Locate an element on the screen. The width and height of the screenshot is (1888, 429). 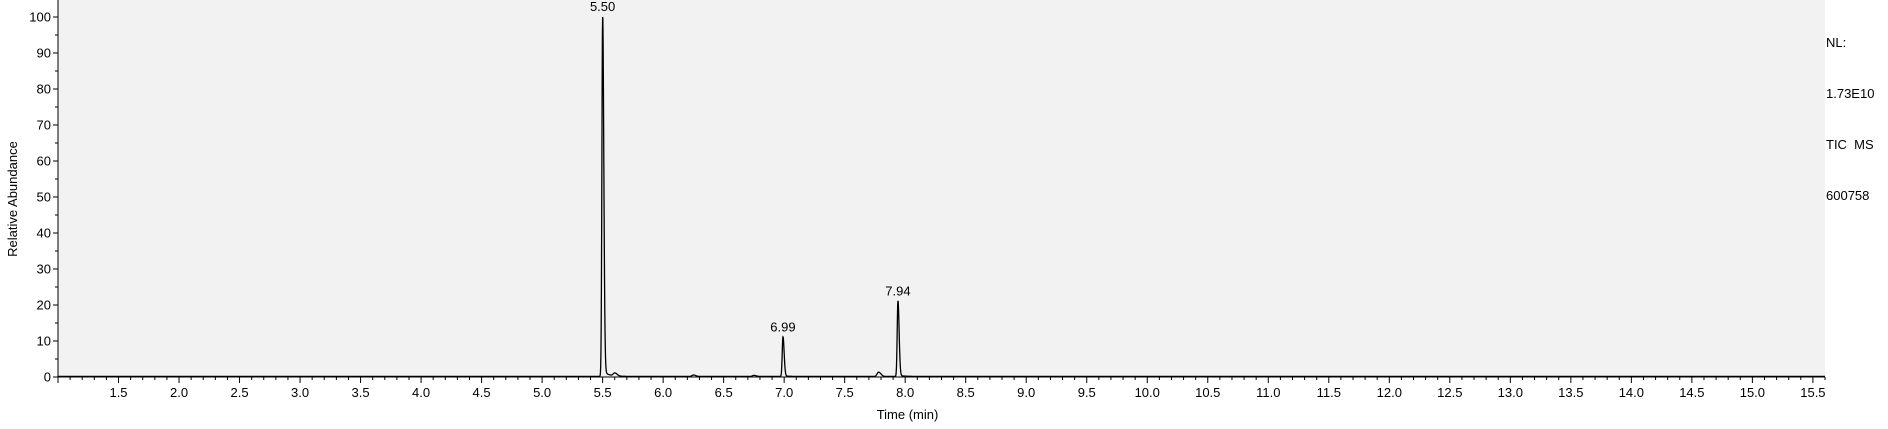
peak-label: 7.94 is located at coordinates (897, 290).